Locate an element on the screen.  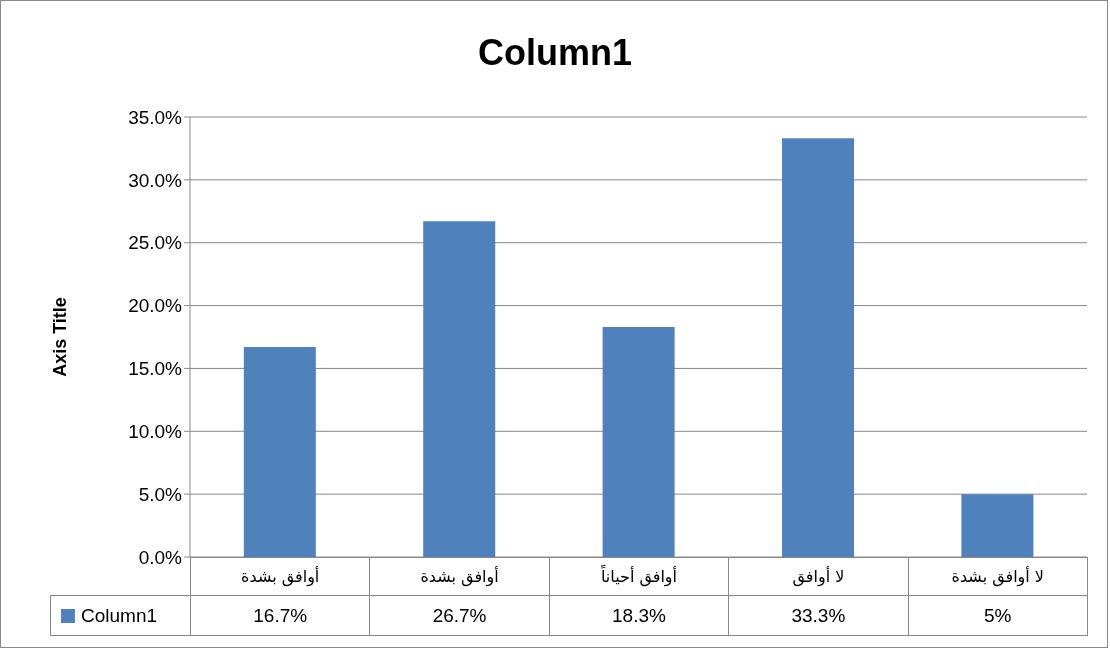
chart-title: Column1 is located at coordinates (555, 53).